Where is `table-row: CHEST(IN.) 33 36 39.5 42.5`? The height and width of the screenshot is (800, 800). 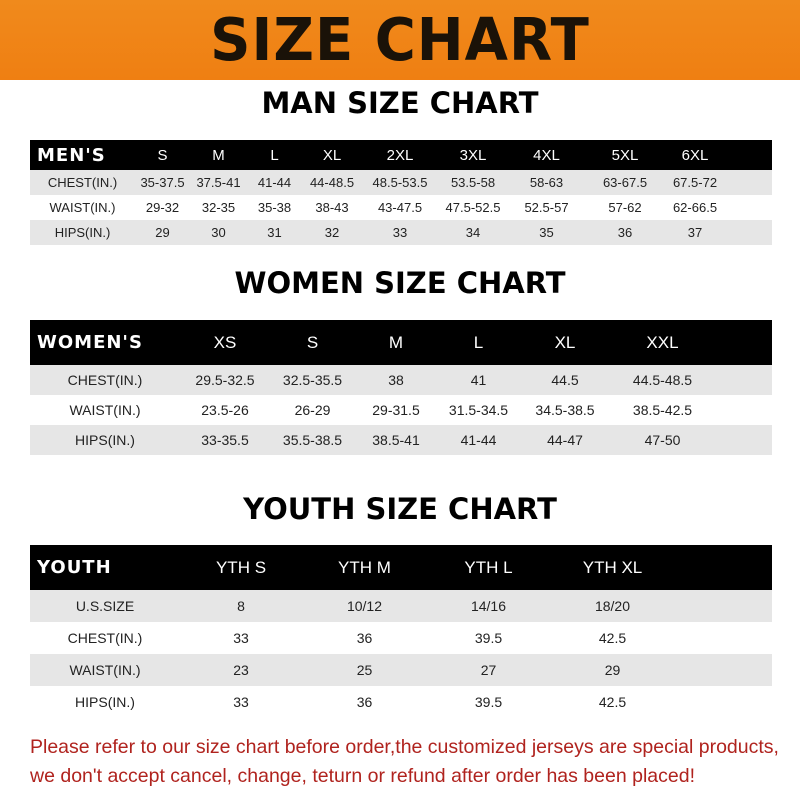 table-row: CHEST(IN.) 33 36 39.5 42.5 is located at coordinates (401, 638).